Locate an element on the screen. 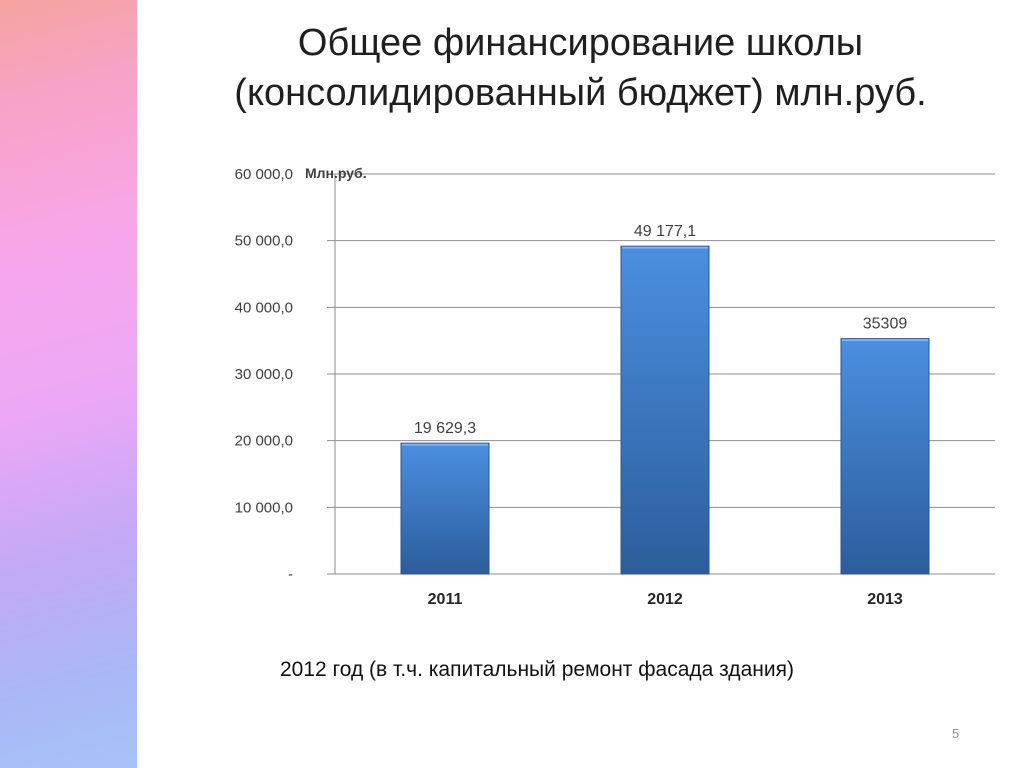 Image resolution: width=1024 pixels, height=768 pixels. x-tick-label: 2012 is located at coordinates (665, 599).